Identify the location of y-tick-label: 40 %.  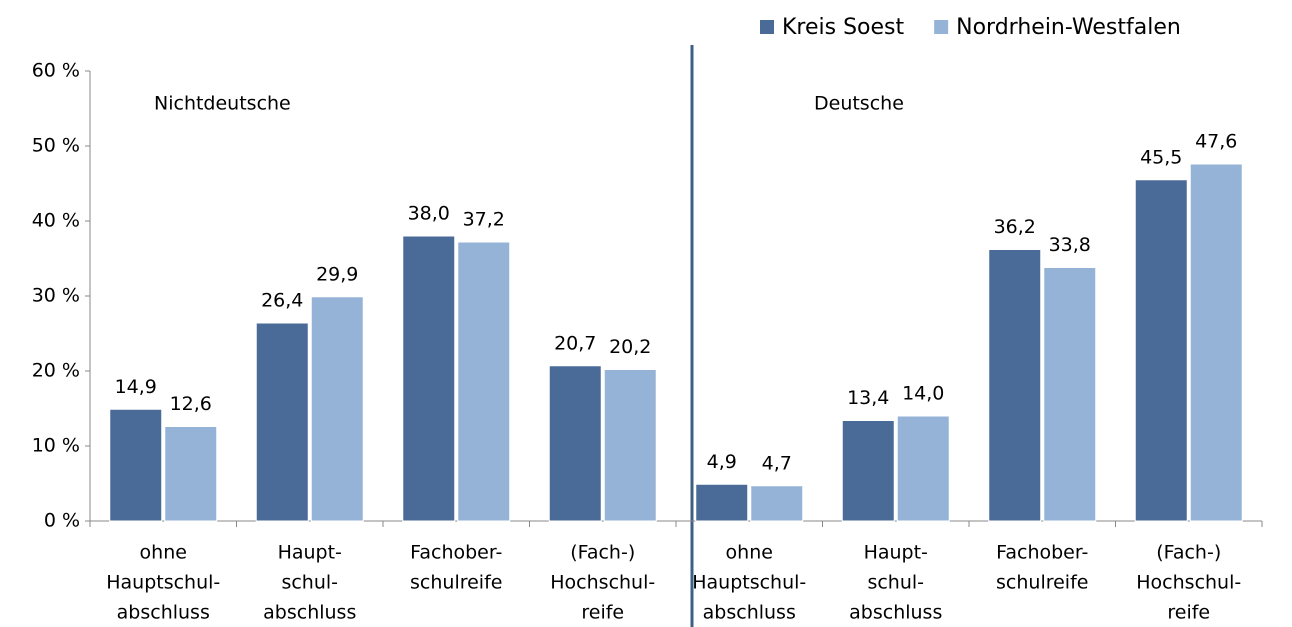
(56, 221).